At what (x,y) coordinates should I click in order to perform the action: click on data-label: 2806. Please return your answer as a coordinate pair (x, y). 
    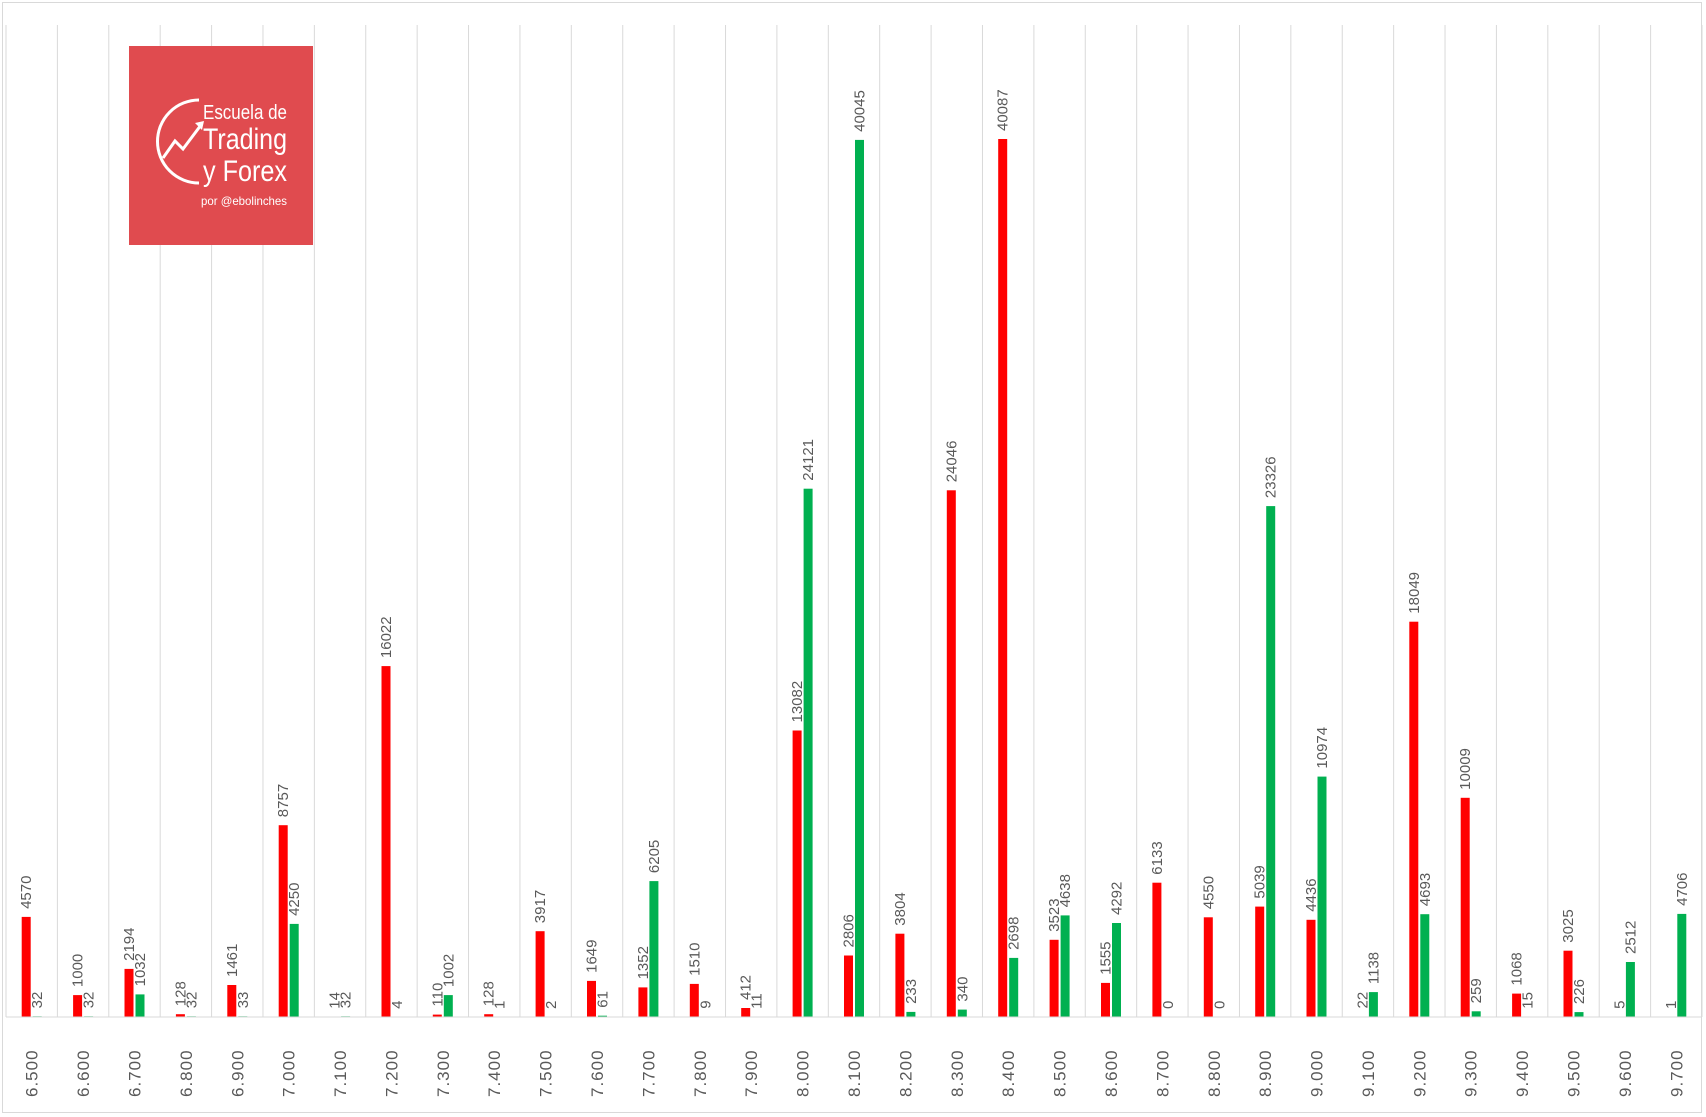
    Looking at the image, I should click on (849, 930).